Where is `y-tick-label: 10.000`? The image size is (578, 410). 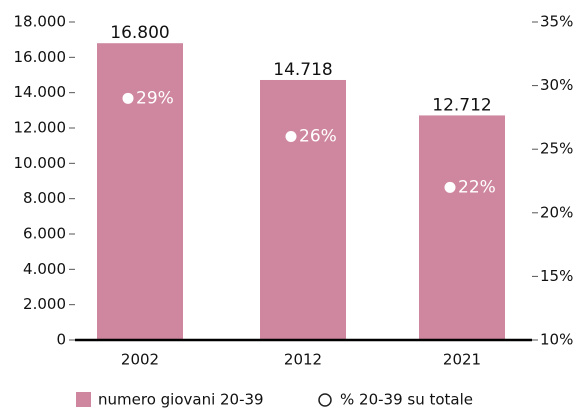 y-tick-label: 10.000 is located at coordinates (40, 163).